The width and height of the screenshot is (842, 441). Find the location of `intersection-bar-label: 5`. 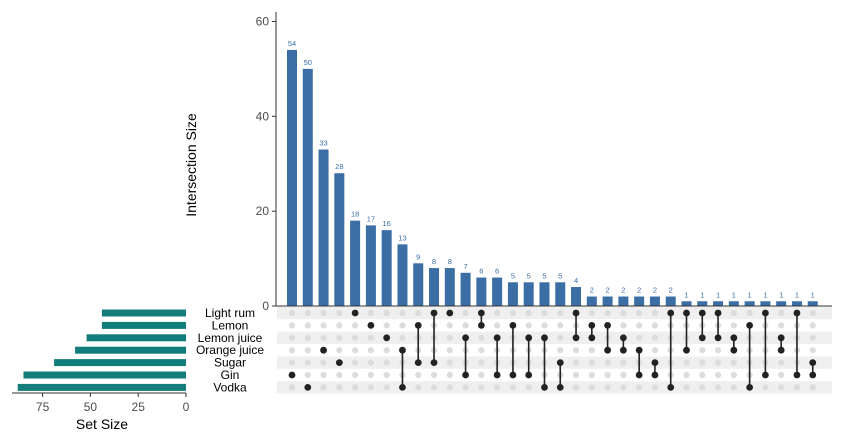

intersection-bar-label: 5 is located at coordinates (544, 275).